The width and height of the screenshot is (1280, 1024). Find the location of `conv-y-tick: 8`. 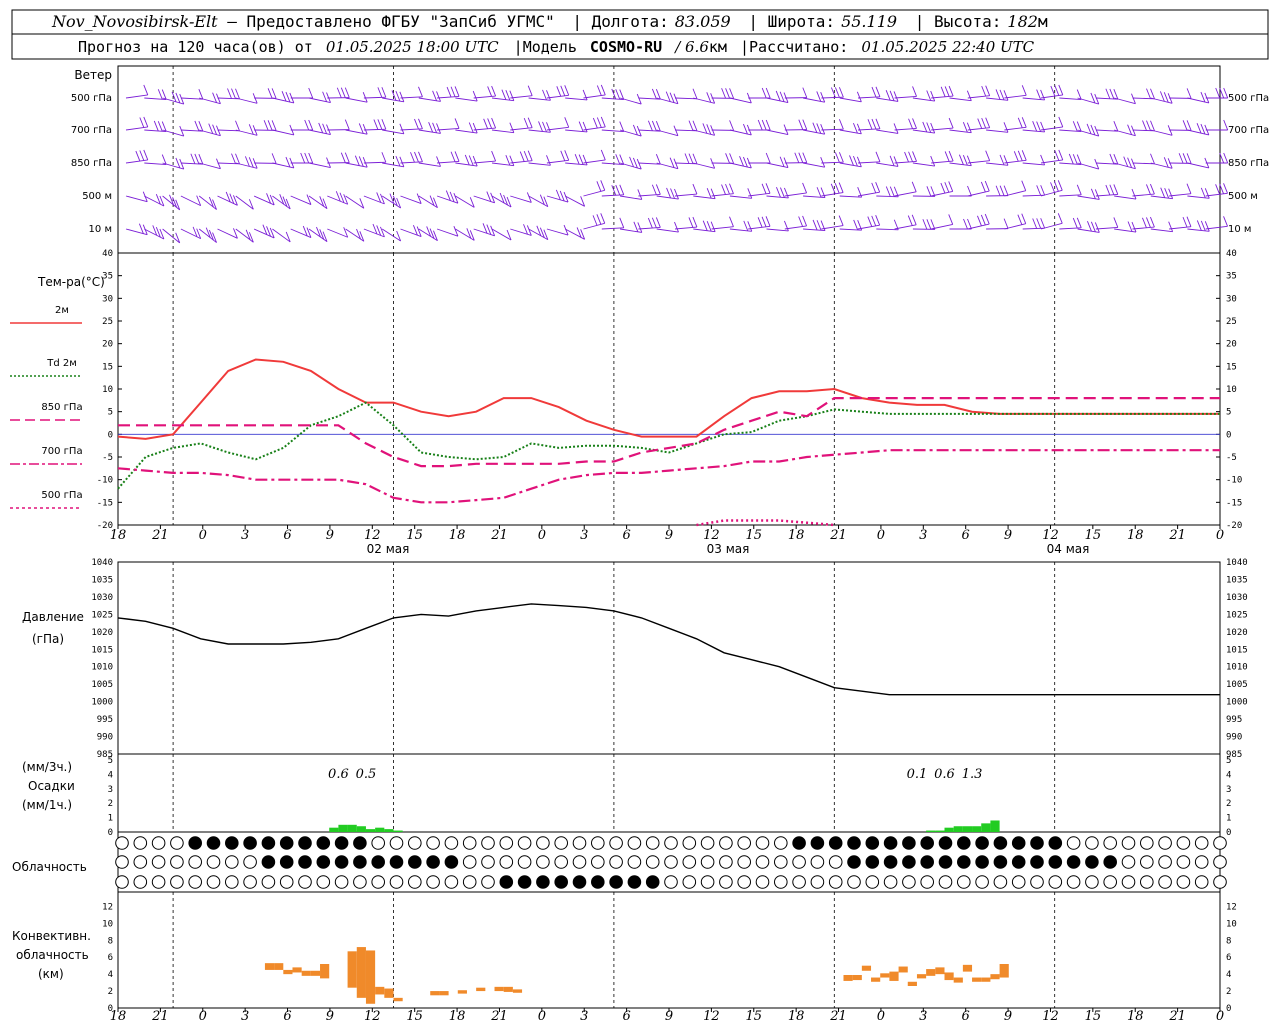

conv-y-tick: 8 is located at coordinates (110, 941).